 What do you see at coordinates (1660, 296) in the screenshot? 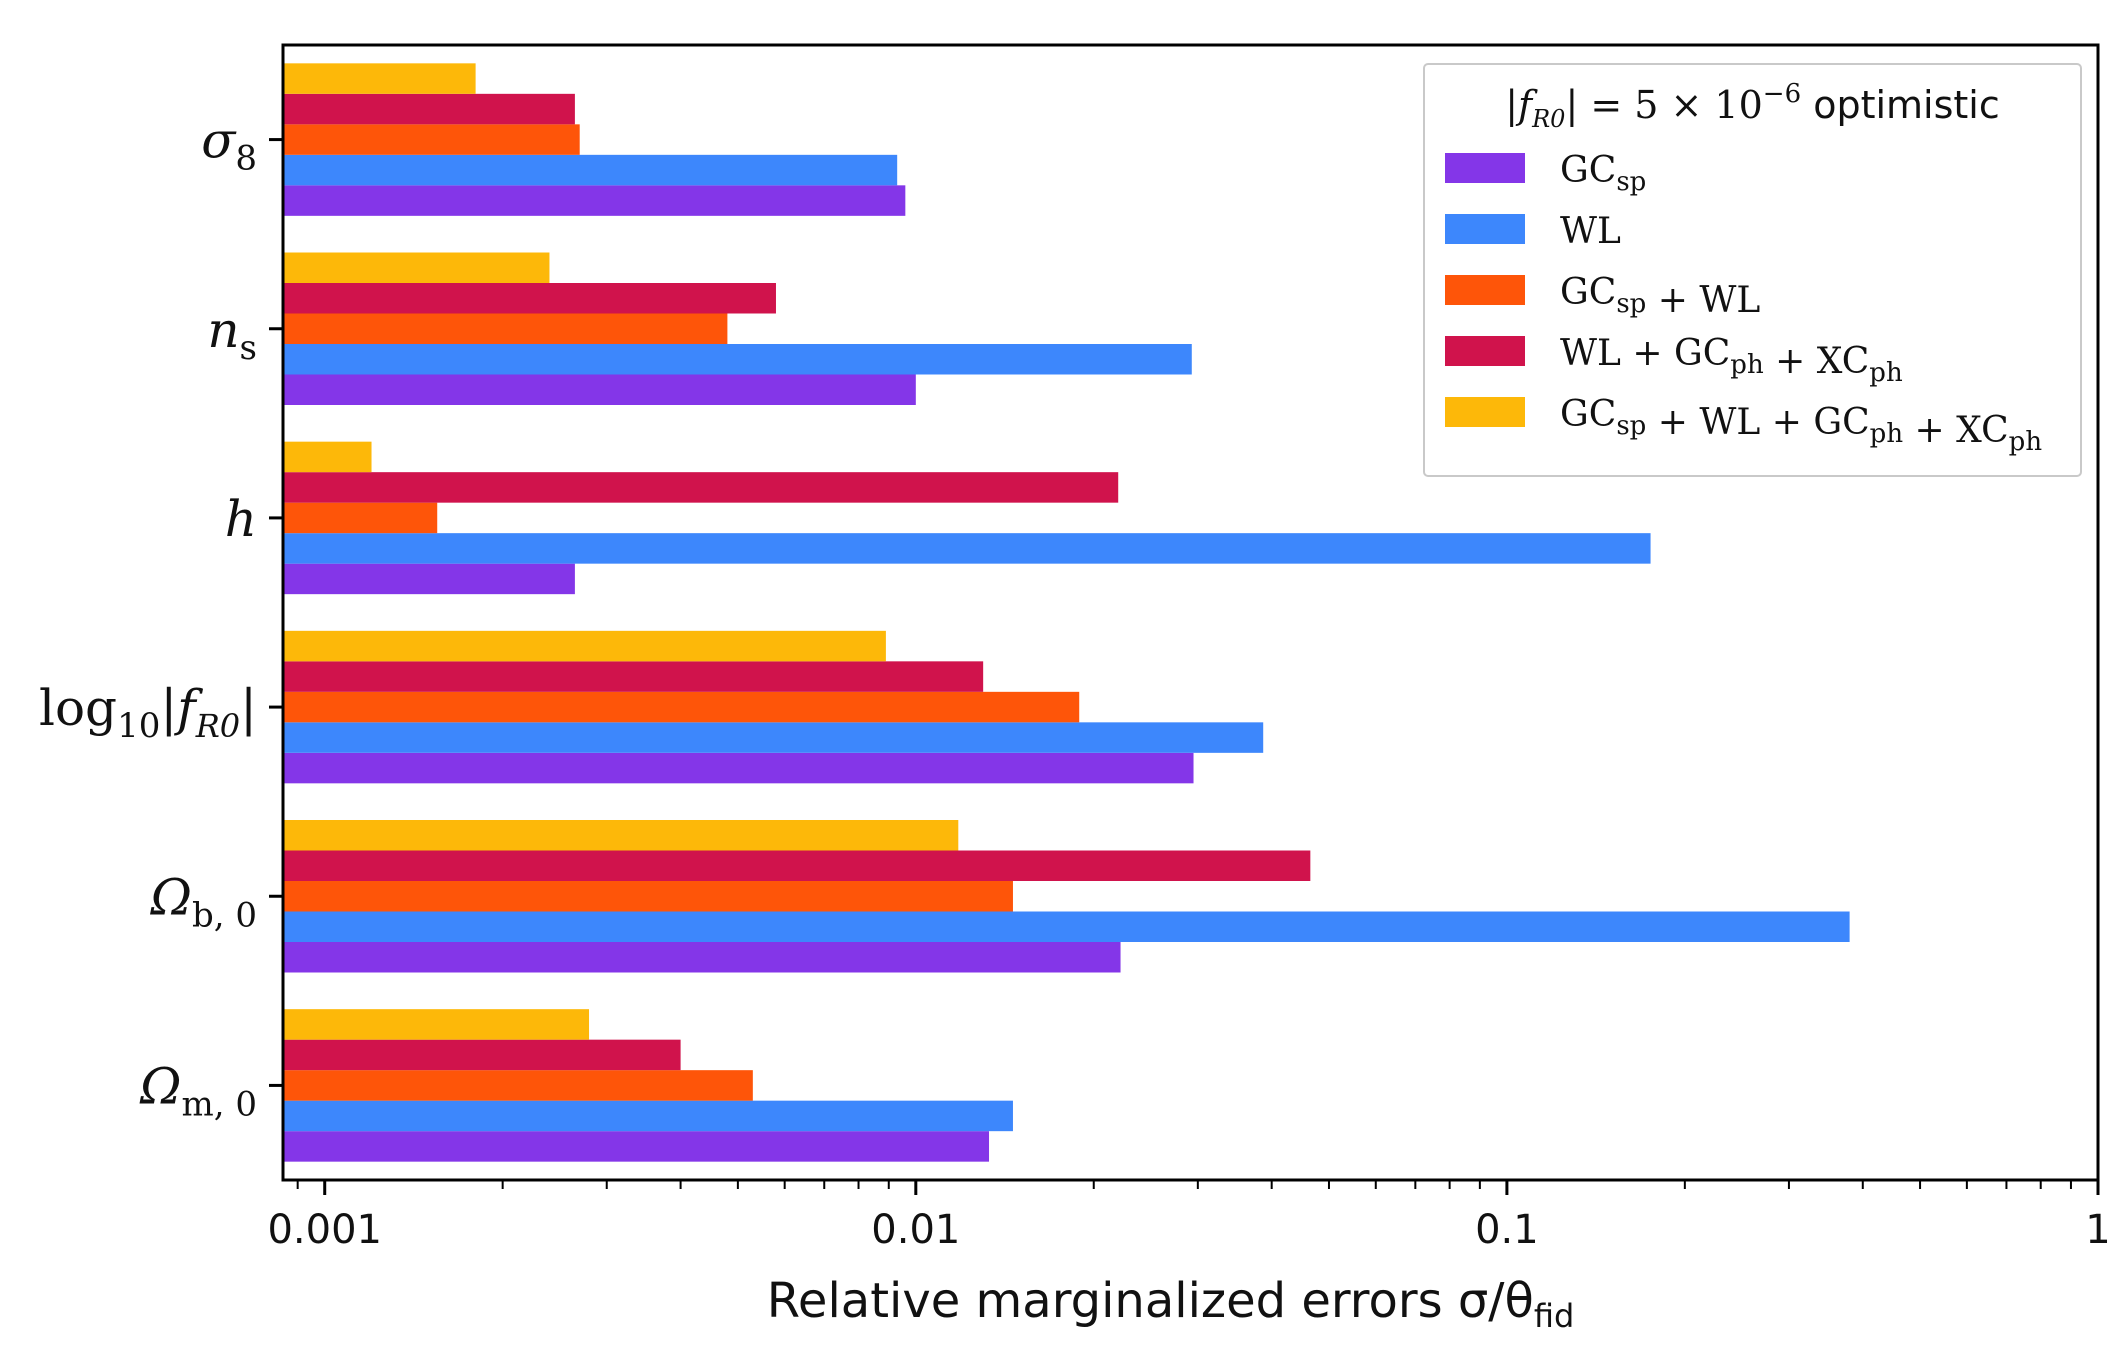
I see `legend-label: GCsp + WL` at bounding box center [1660, 296].